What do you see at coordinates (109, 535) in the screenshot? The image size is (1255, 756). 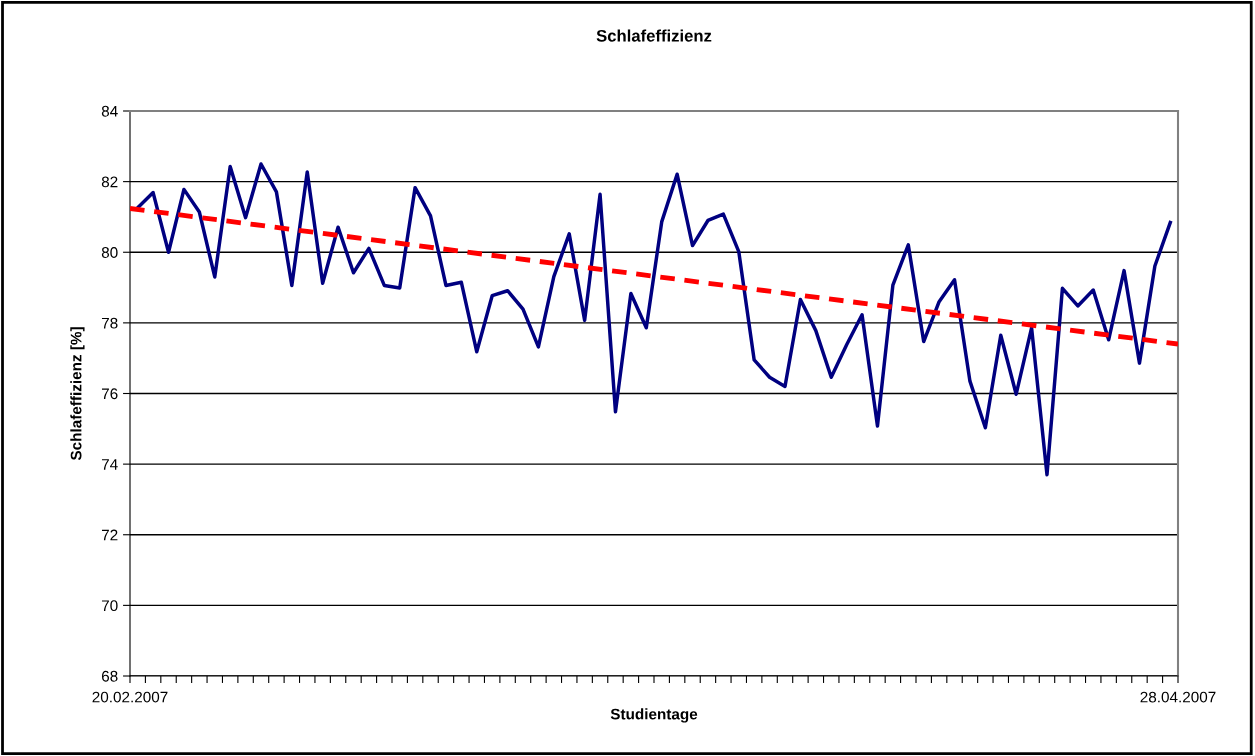 I see `y-tick-label: 72` at bounding box center [109, 535].